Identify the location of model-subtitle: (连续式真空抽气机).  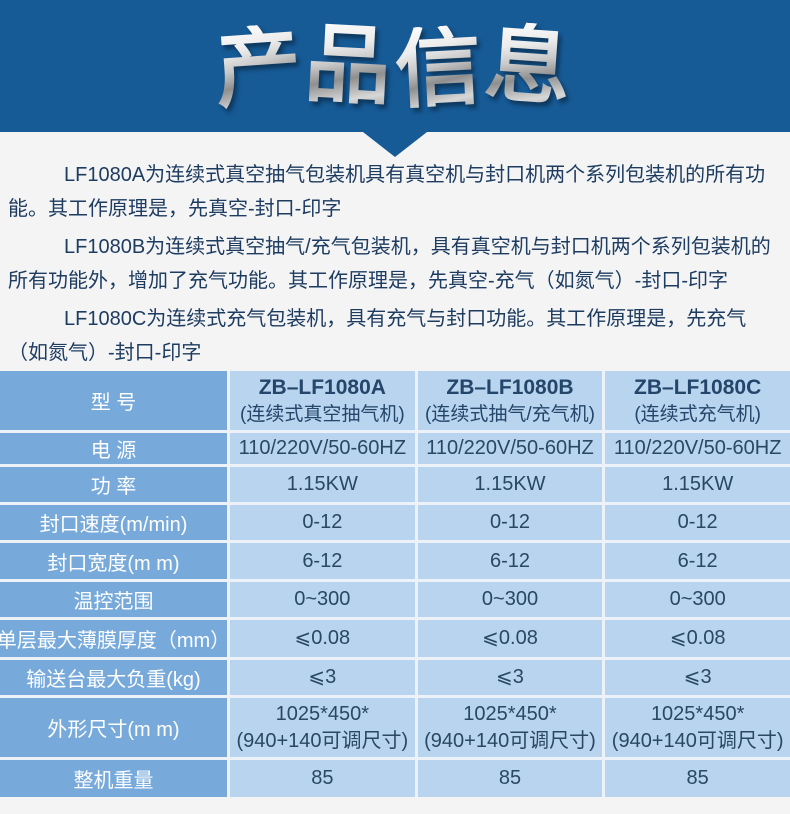
(322, 414).